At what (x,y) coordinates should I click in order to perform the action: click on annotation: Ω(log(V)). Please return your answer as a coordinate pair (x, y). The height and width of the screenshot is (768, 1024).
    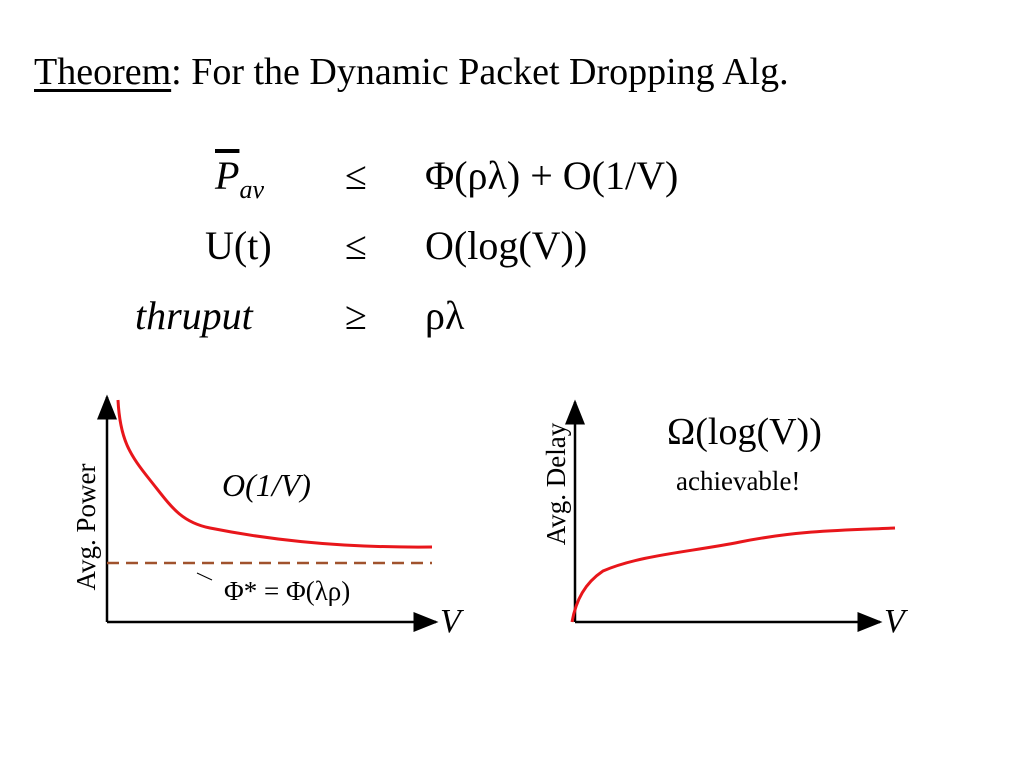
    Looking at the image, I should click on (744, 432).